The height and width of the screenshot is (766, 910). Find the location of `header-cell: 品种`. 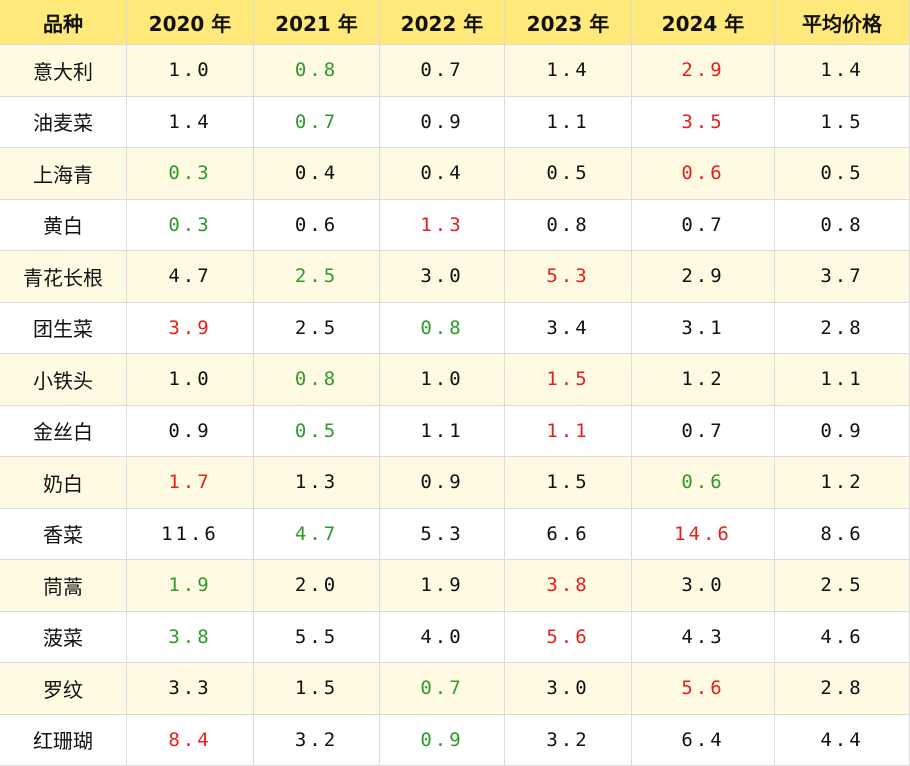

header-cell: 品种 is located at coordinates (63, 22).